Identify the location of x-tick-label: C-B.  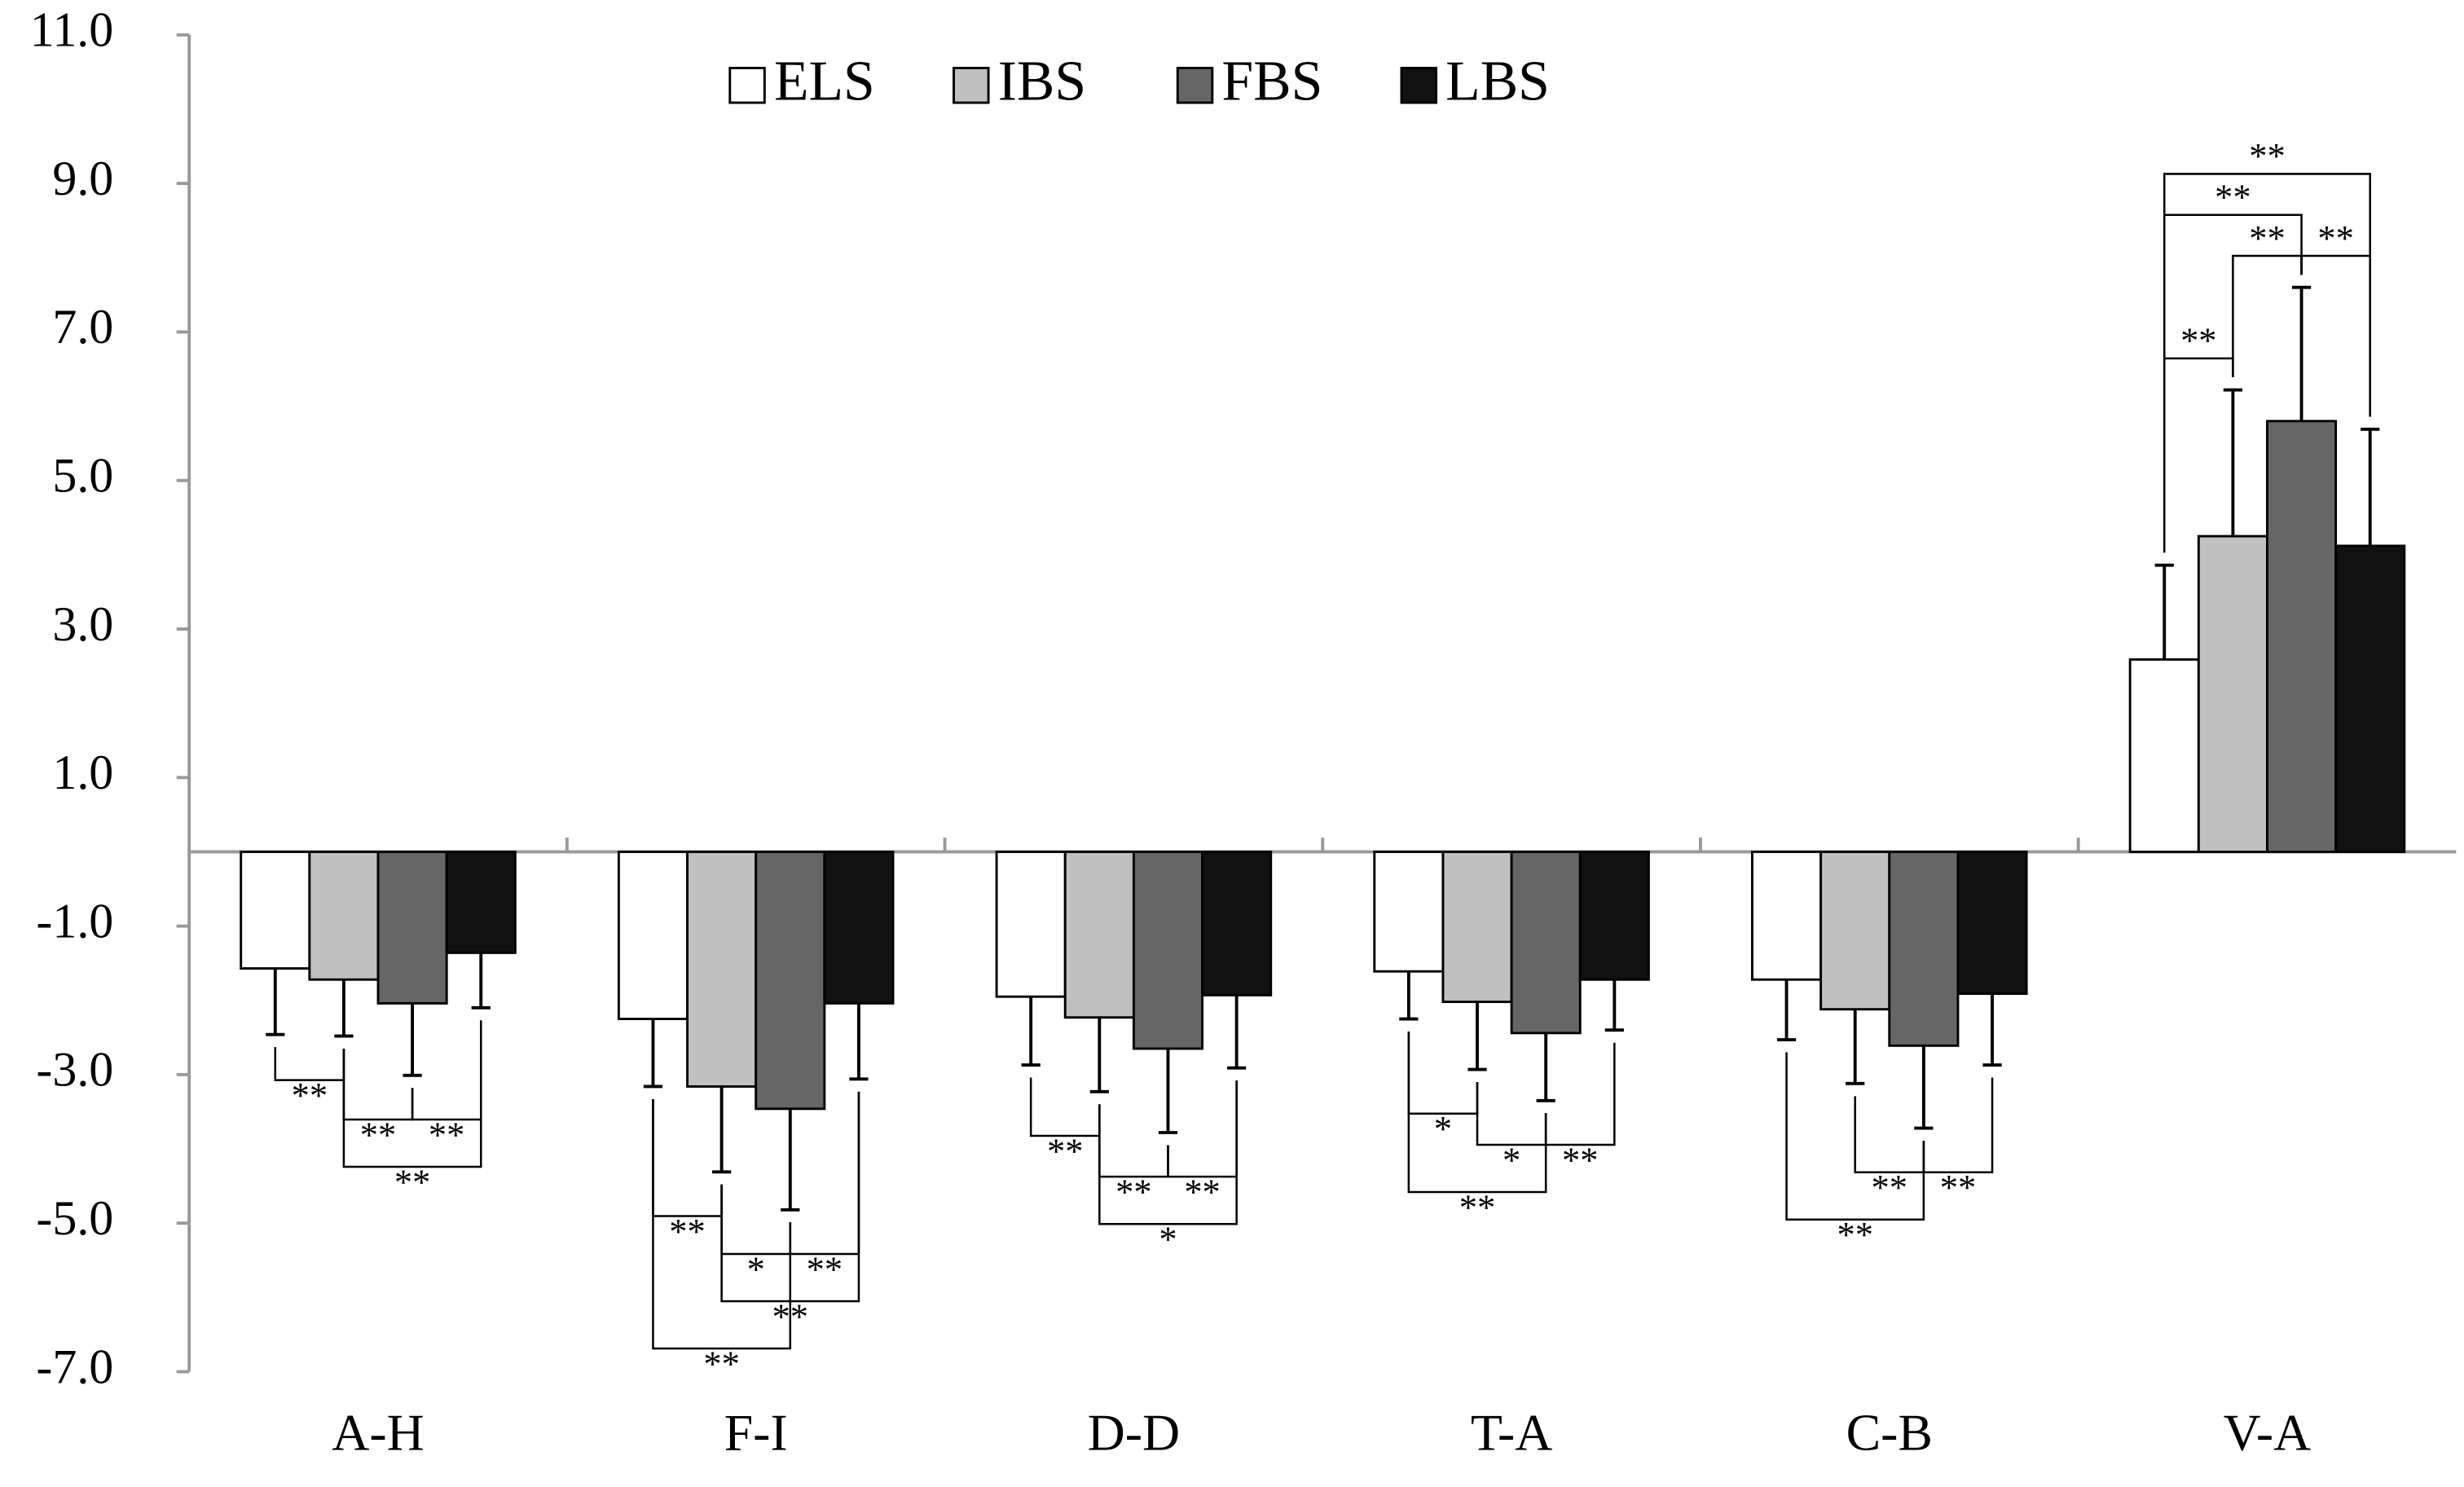
(1889, 1432).